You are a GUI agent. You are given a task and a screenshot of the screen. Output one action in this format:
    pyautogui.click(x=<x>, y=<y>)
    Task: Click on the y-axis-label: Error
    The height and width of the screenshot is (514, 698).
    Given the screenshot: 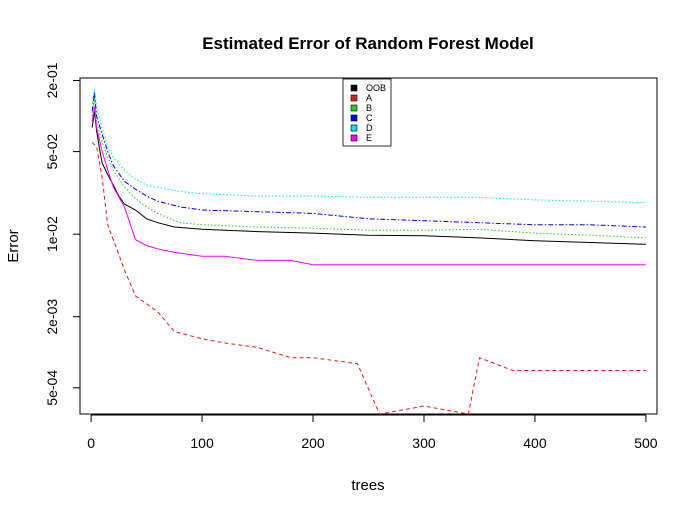 What is the action you would take?
    pyautogui.click(x=13, y=245)
    